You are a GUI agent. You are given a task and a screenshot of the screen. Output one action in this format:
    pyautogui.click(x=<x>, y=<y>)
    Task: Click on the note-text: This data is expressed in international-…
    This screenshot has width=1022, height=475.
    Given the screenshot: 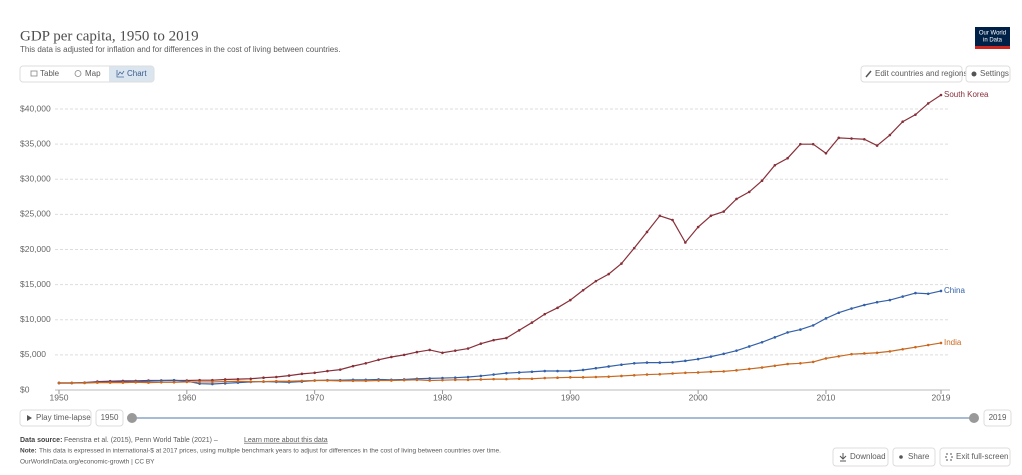 What is the action you would take?
    pyautogui.click(x=270, y=451)
    